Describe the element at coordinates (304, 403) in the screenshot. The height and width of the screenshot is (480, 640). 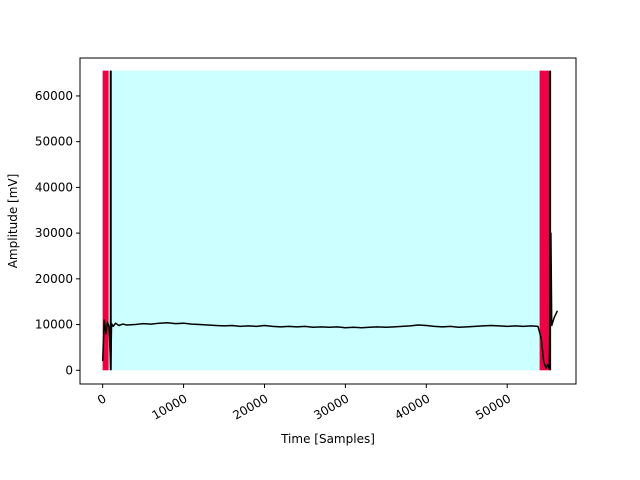
I see `x-axis: 0 10000 20000 30000 40000 50000` at that location.